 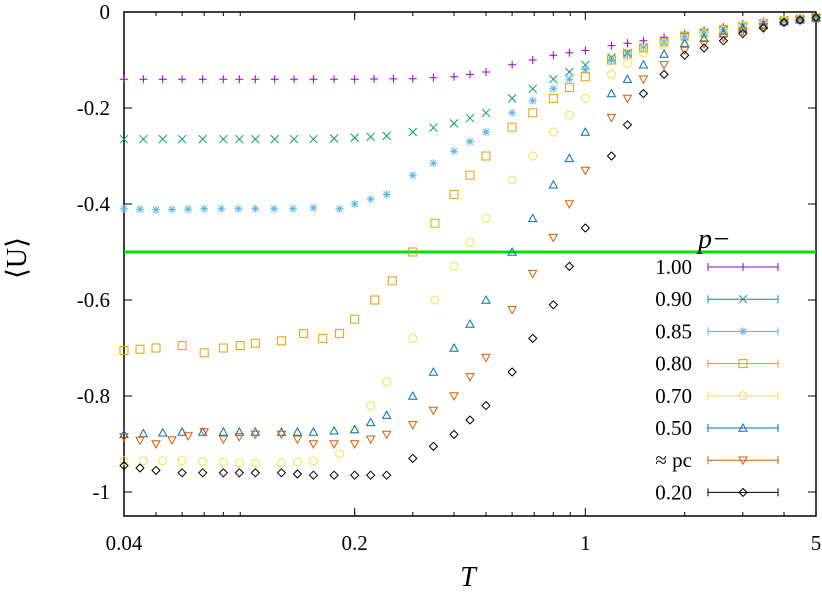 I want to click on y-tick-label: -1, so click(x=102, y=492).